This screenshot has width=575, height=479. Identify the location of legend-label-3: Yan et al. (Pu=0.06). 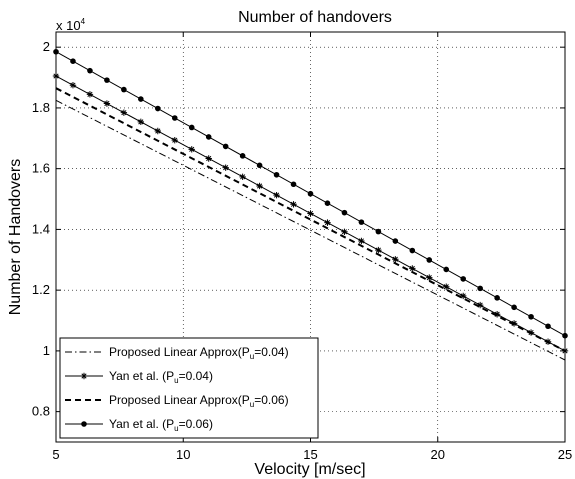
(161, 425).